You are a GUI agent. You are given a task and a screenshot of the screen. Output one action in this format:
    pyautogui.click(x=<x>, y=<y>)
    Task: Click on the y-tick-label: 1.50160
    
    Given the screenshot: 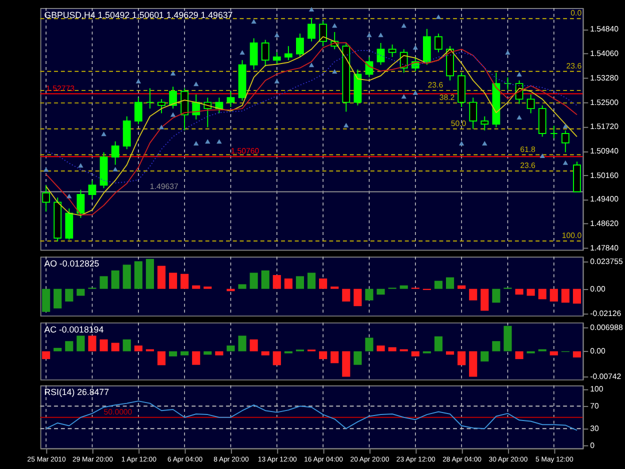 What is the action you would take?
    pyautogui.click(x=605, y=175)
    